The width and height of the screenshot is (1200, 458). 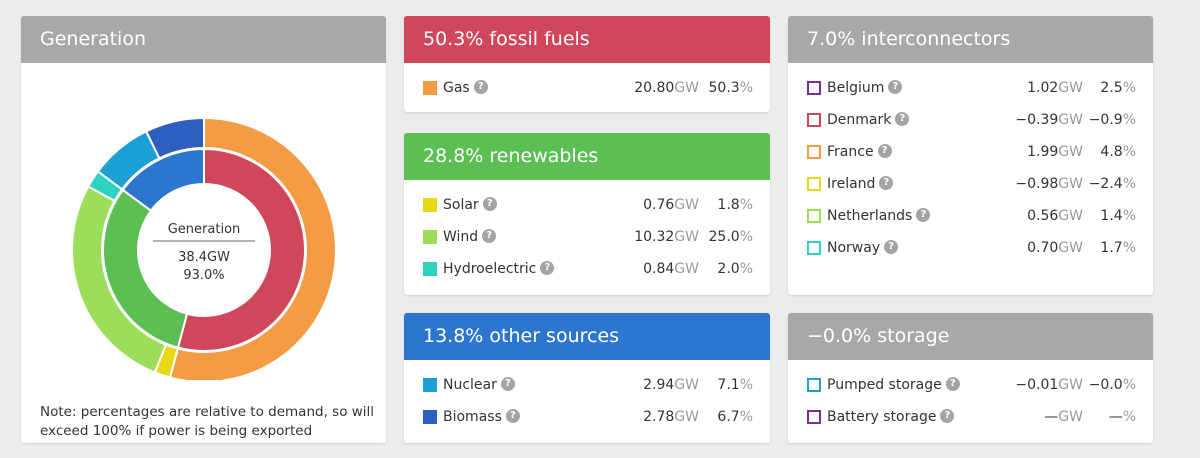 I want to click on fossil-row-gas: Gas? 20.80GW 50.3%, so click(x=587, y=88).